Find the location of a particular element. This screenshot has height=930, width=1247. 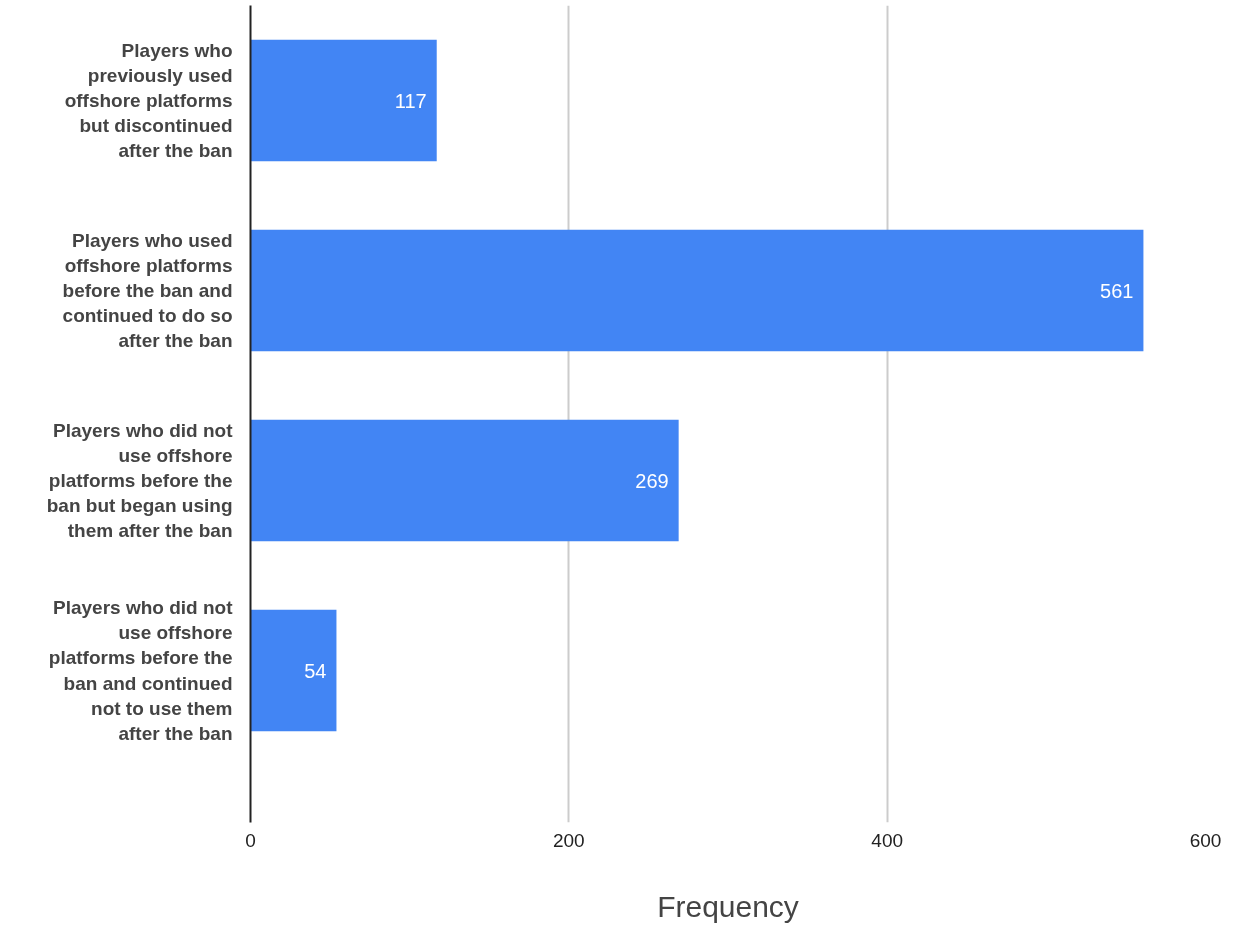

data-label: 561 is located at coordinates (1117, 290).